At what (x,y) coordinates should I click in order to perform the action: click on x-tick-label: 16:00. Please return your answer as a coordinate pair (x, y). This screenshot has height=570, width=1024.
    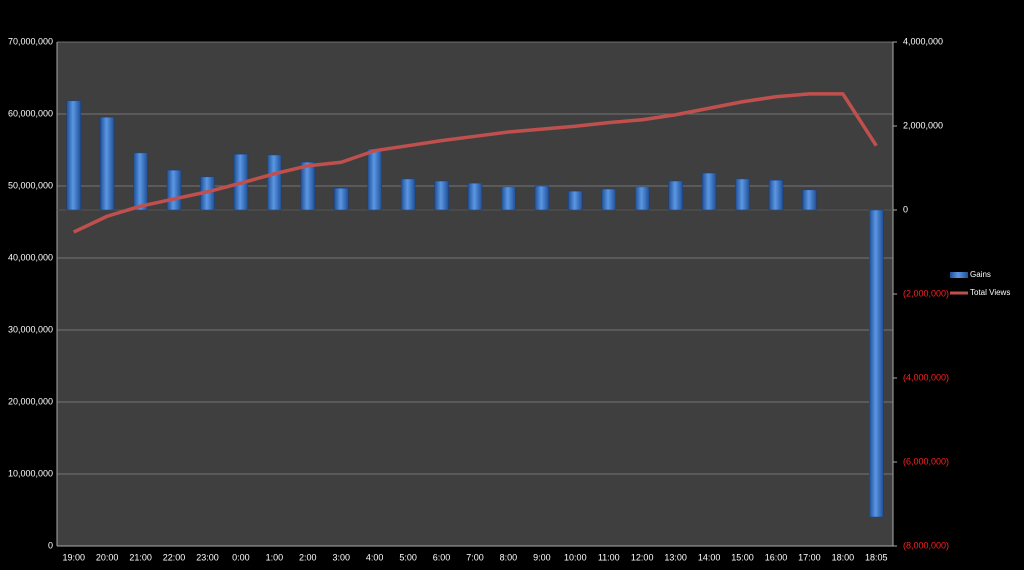
    Looking at the image, I should click on (776, 557).